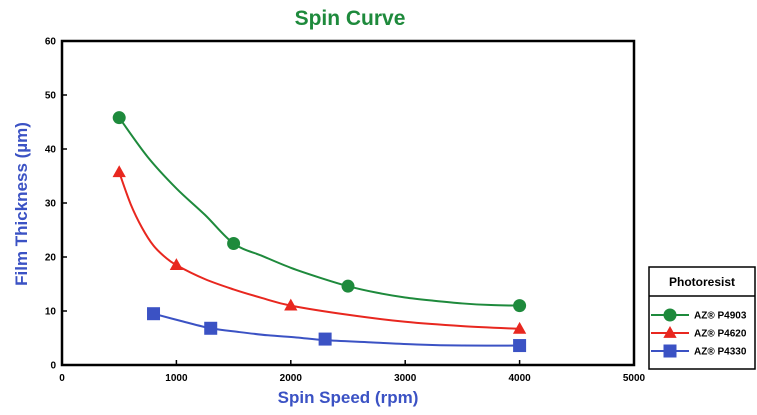 Image resolution: width=757 pixels, height=415 pixels. I want to click on y-axis-title: Film Thickness (µm), so click(21, 204).